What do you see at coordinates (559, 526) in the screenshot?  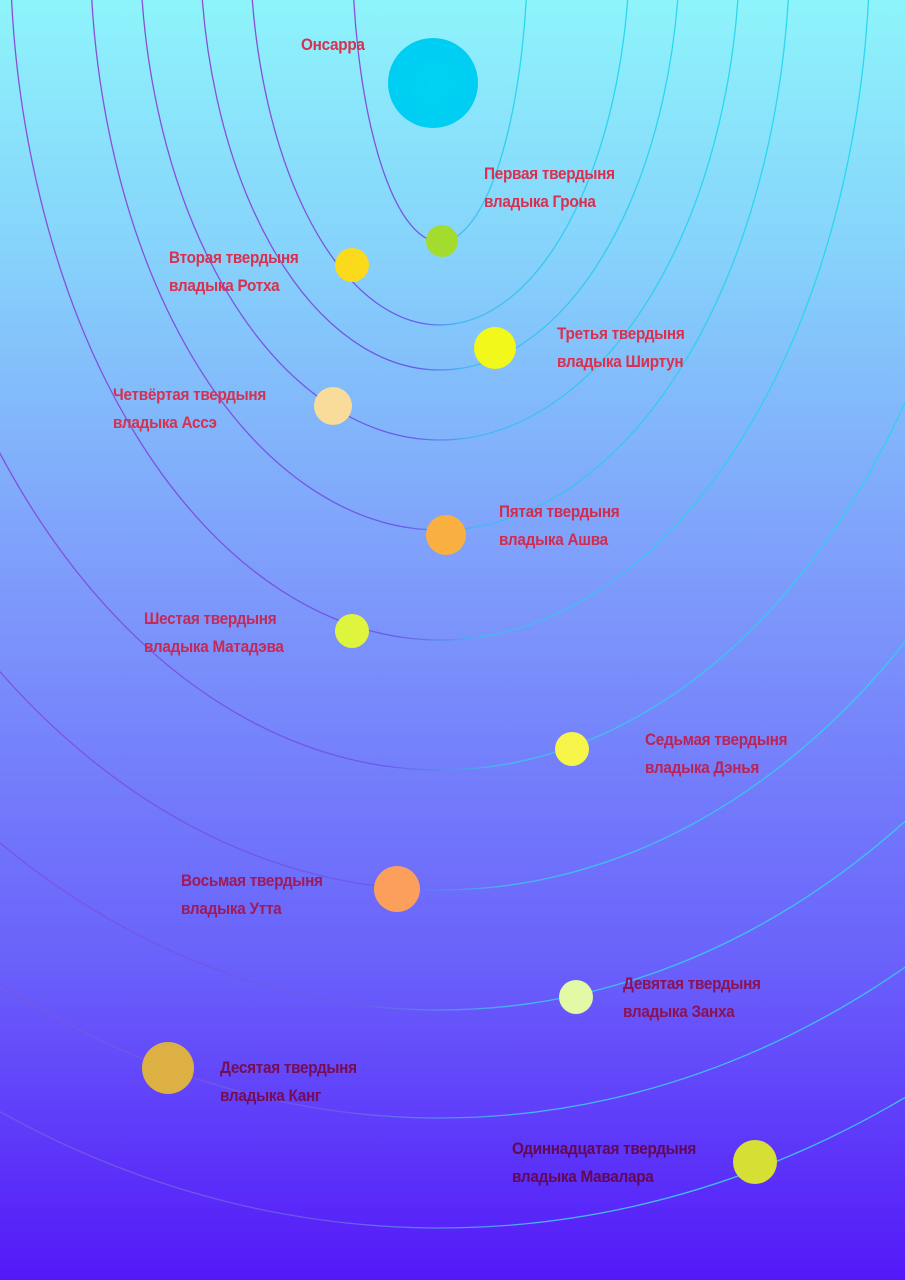 I see `planet-label-5: Пятая твердыня владыка Ашва` at bounding box center [559, 526].